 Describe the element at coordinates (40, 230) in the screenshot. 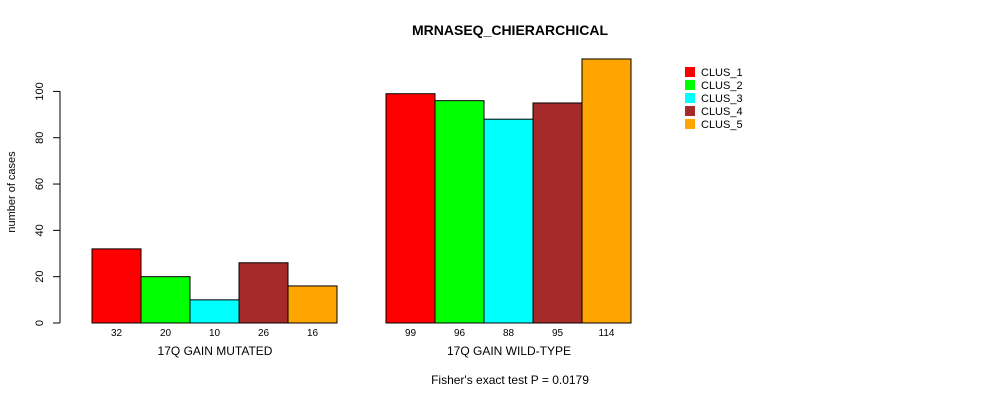

I see `y-tick-label: 40` at that location.